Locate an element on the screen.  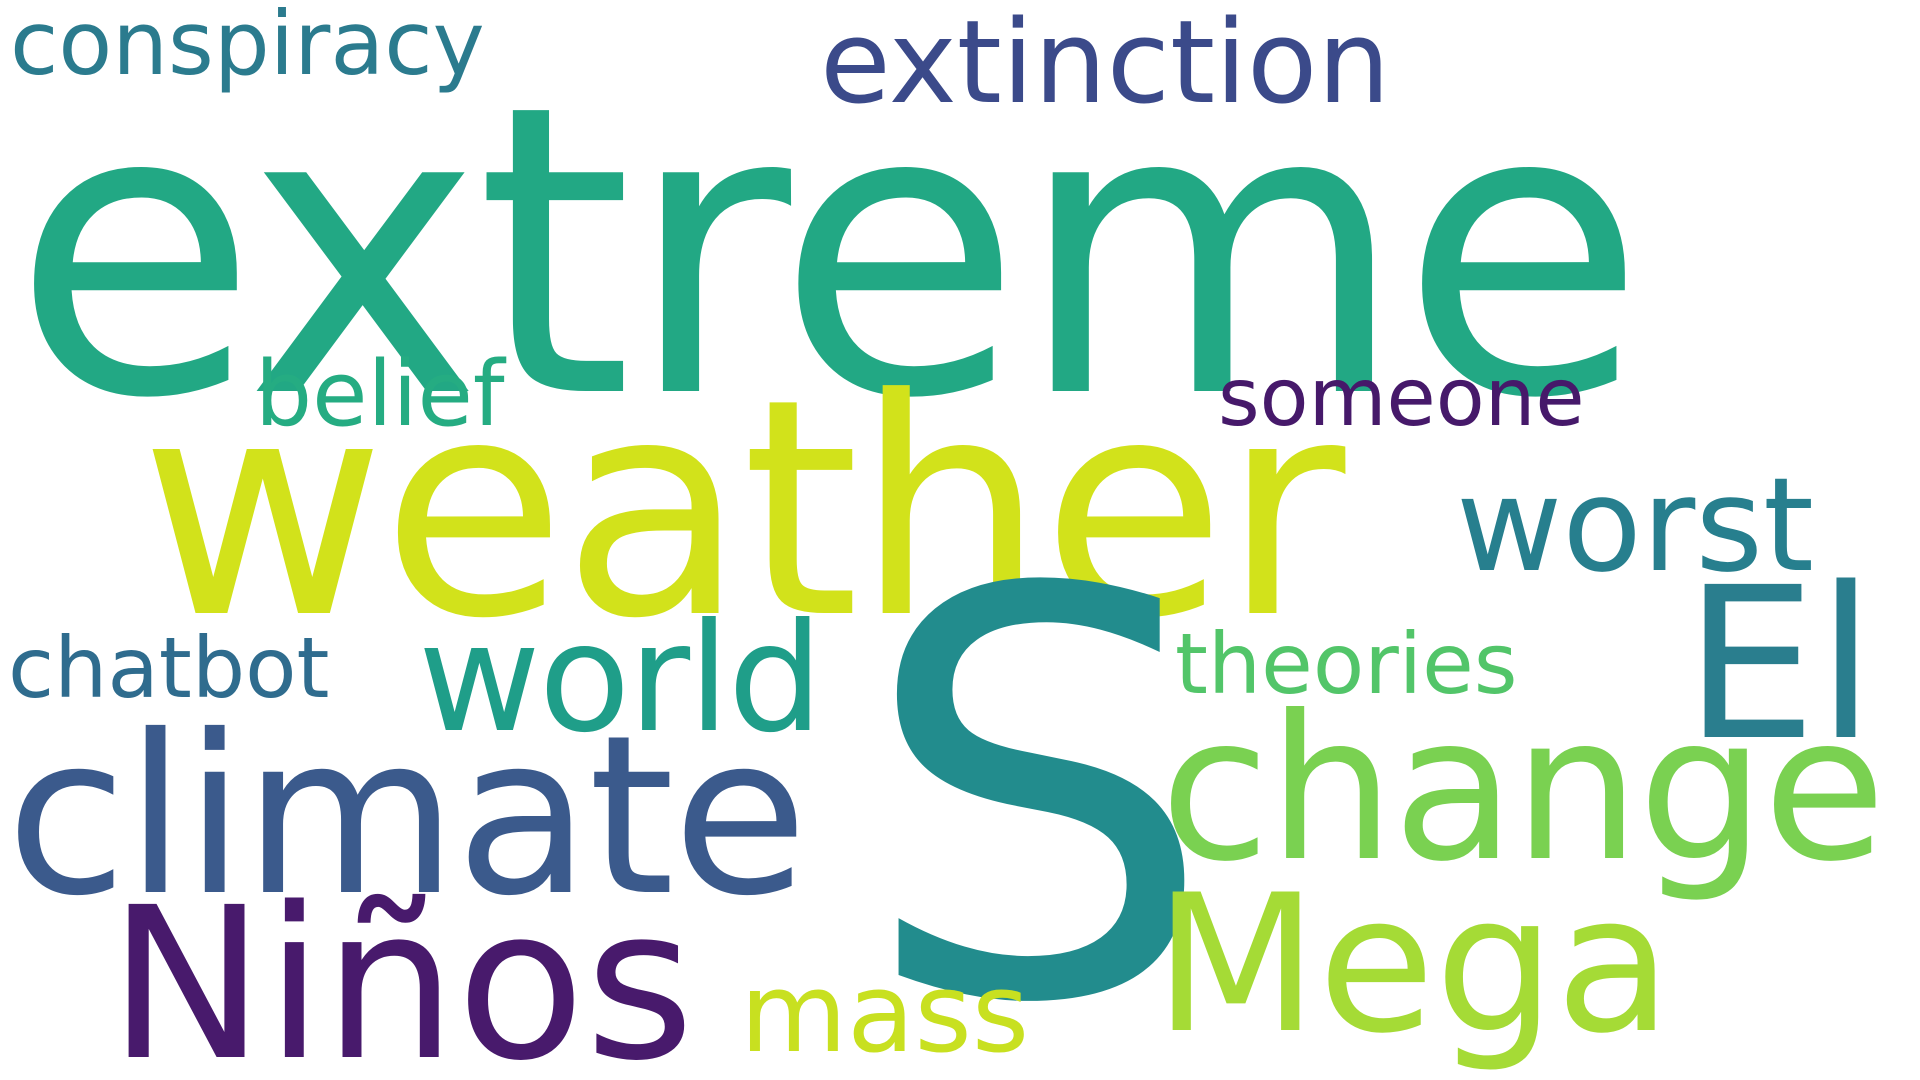
word-extinction: extinction is located at coordinates (1105, 65).